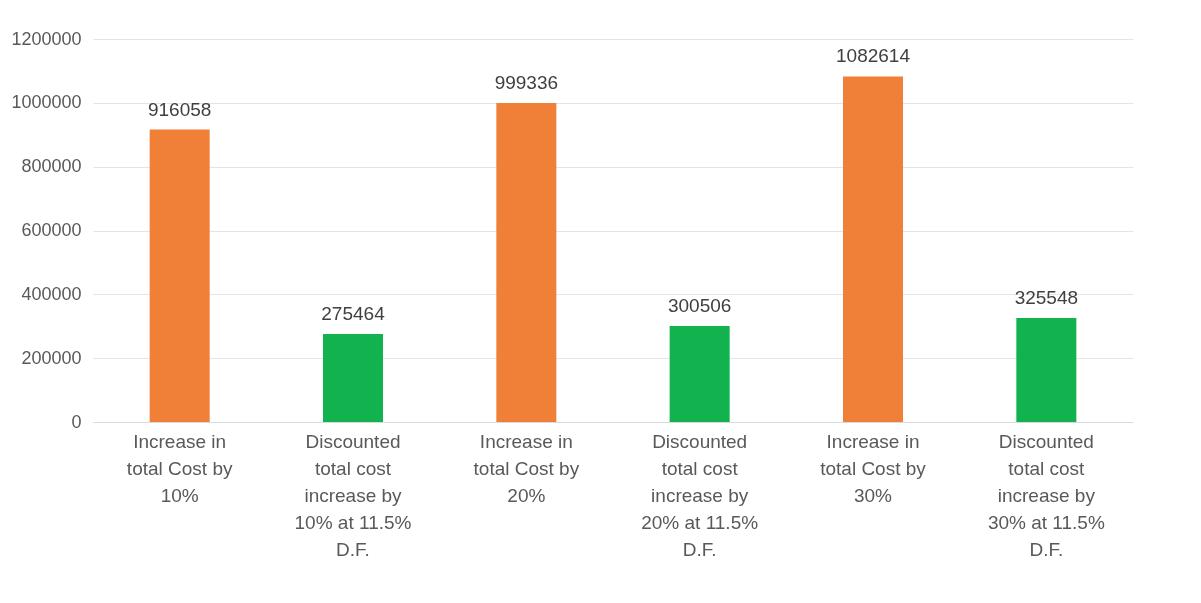  What do you see at coordinates (1046, 495) in the screenshot?
I see `x-tick-label: Discounted total cost increase by 30% at 11.5% D.F.` at bounding box center [1046, 495].